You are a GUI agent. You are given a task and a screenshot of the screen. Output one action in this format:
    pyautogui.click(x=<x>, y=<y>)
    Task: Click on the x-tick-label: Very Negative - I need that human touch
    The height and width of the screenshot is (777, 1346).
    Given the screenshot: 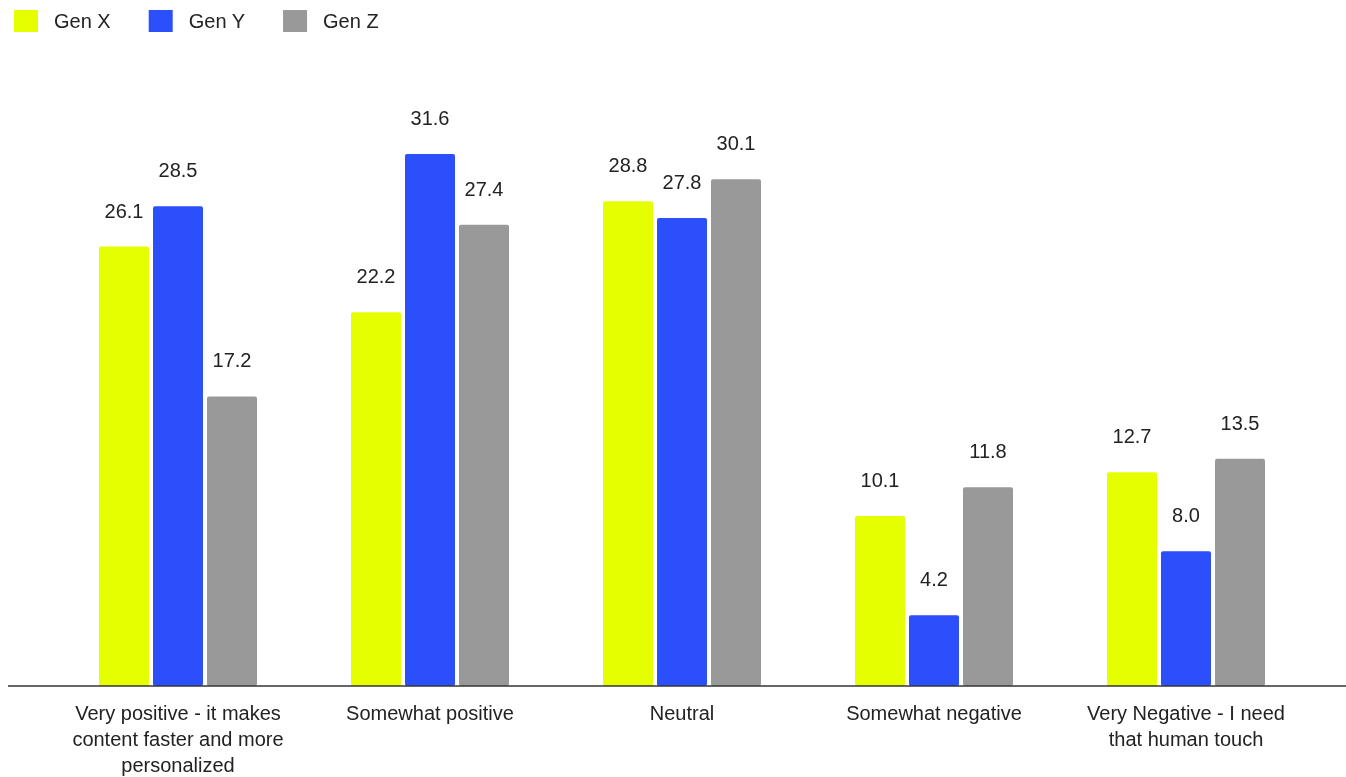 What is the action you would take?
    pyautogui.click(x=1186, y=726)
    